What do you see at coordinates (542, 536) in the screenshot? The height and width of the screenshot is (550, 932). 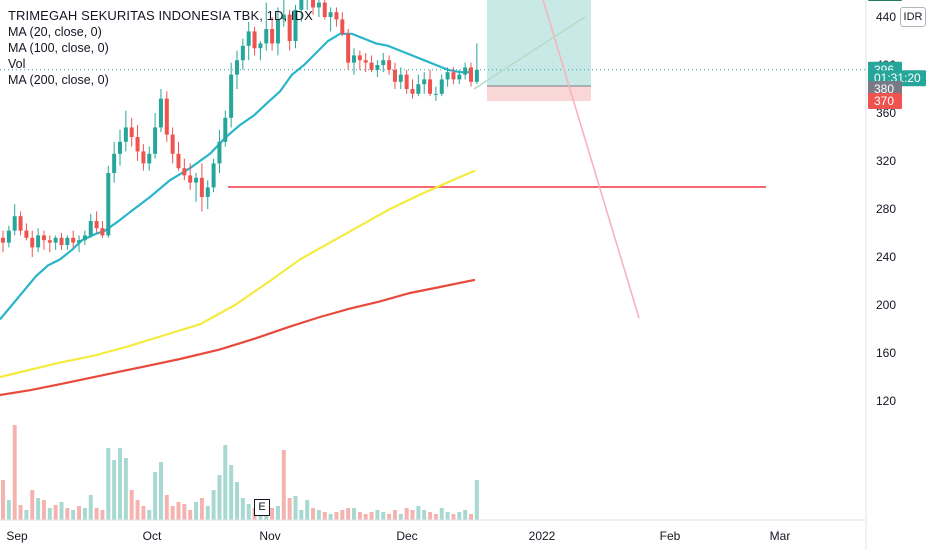 I see `x-tick-label: 2022` at bounding box center [542, 536].